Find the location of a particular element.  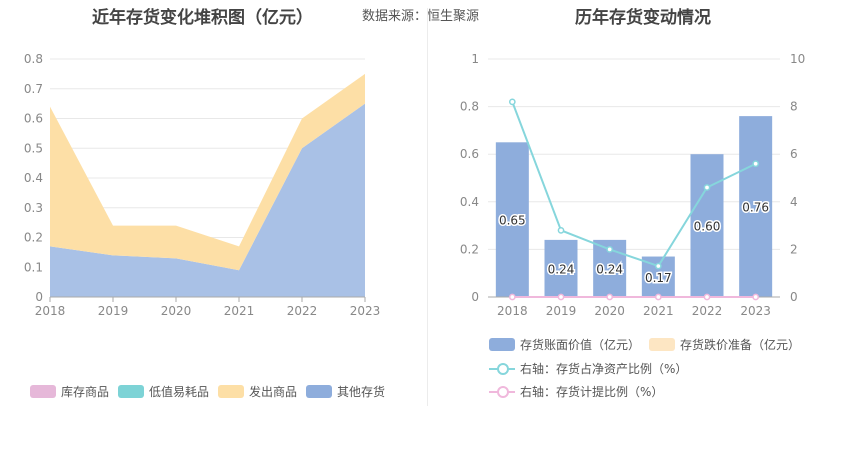

data-source-label: 数据来源：恒生聚源 is located at coordinates (421, 16).